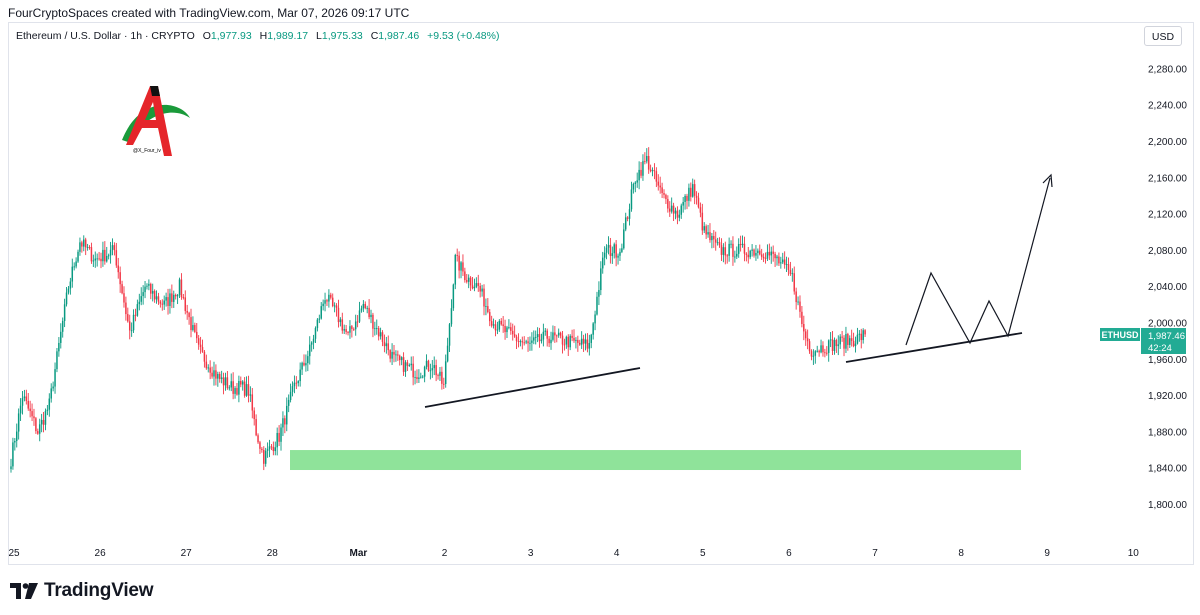 The image size is (1200, 615). Describe the element at coordinates (445, 553) in the screenshot. I see `time-tick-label: 2` at that location.